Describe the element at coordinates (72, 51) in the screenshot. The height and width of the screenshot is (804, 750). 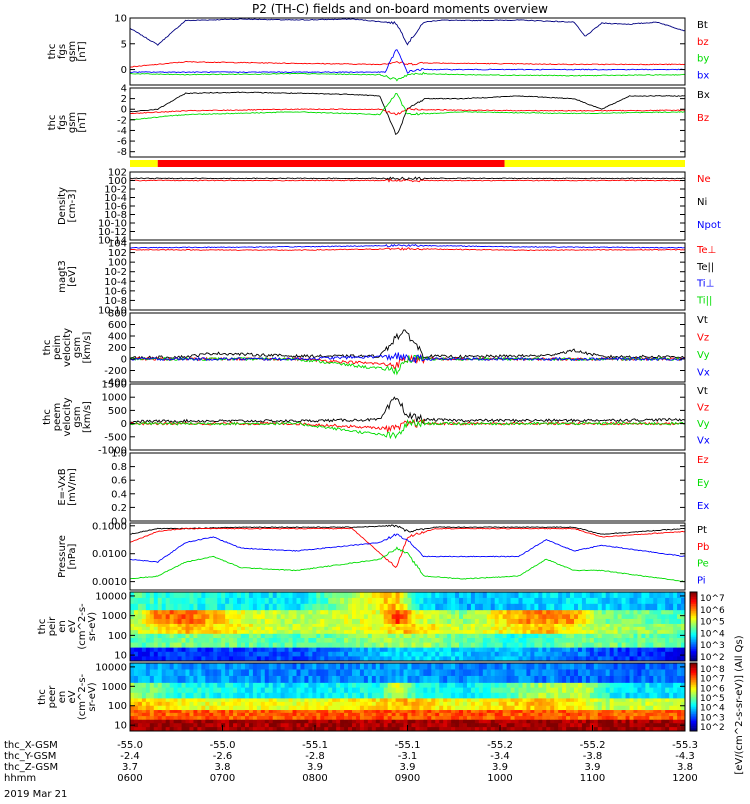
I see `y-axis-label: gsm` at that location.